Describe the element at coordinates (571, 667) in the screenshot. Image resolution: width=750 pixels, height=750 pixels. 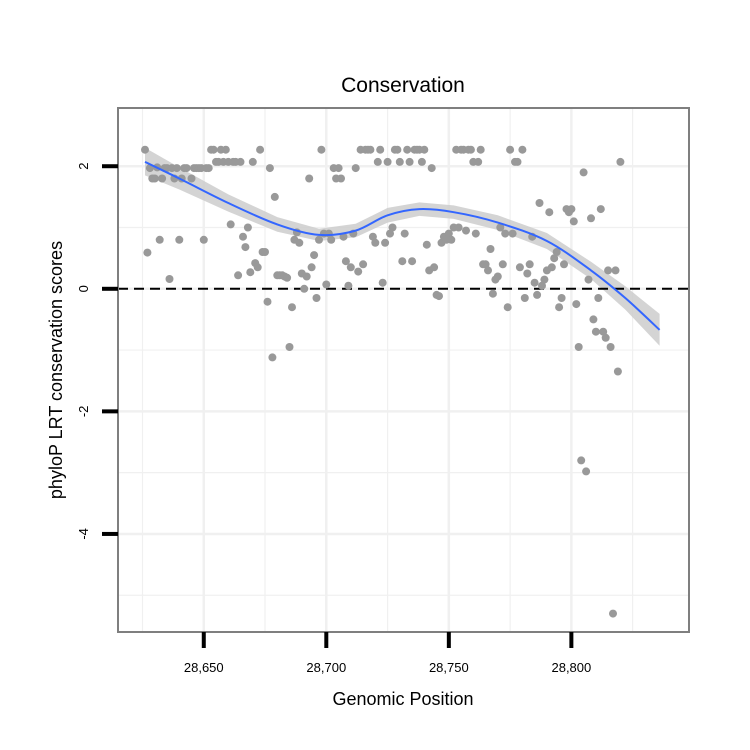
I see `x-tick-label: 28,800` at that location.